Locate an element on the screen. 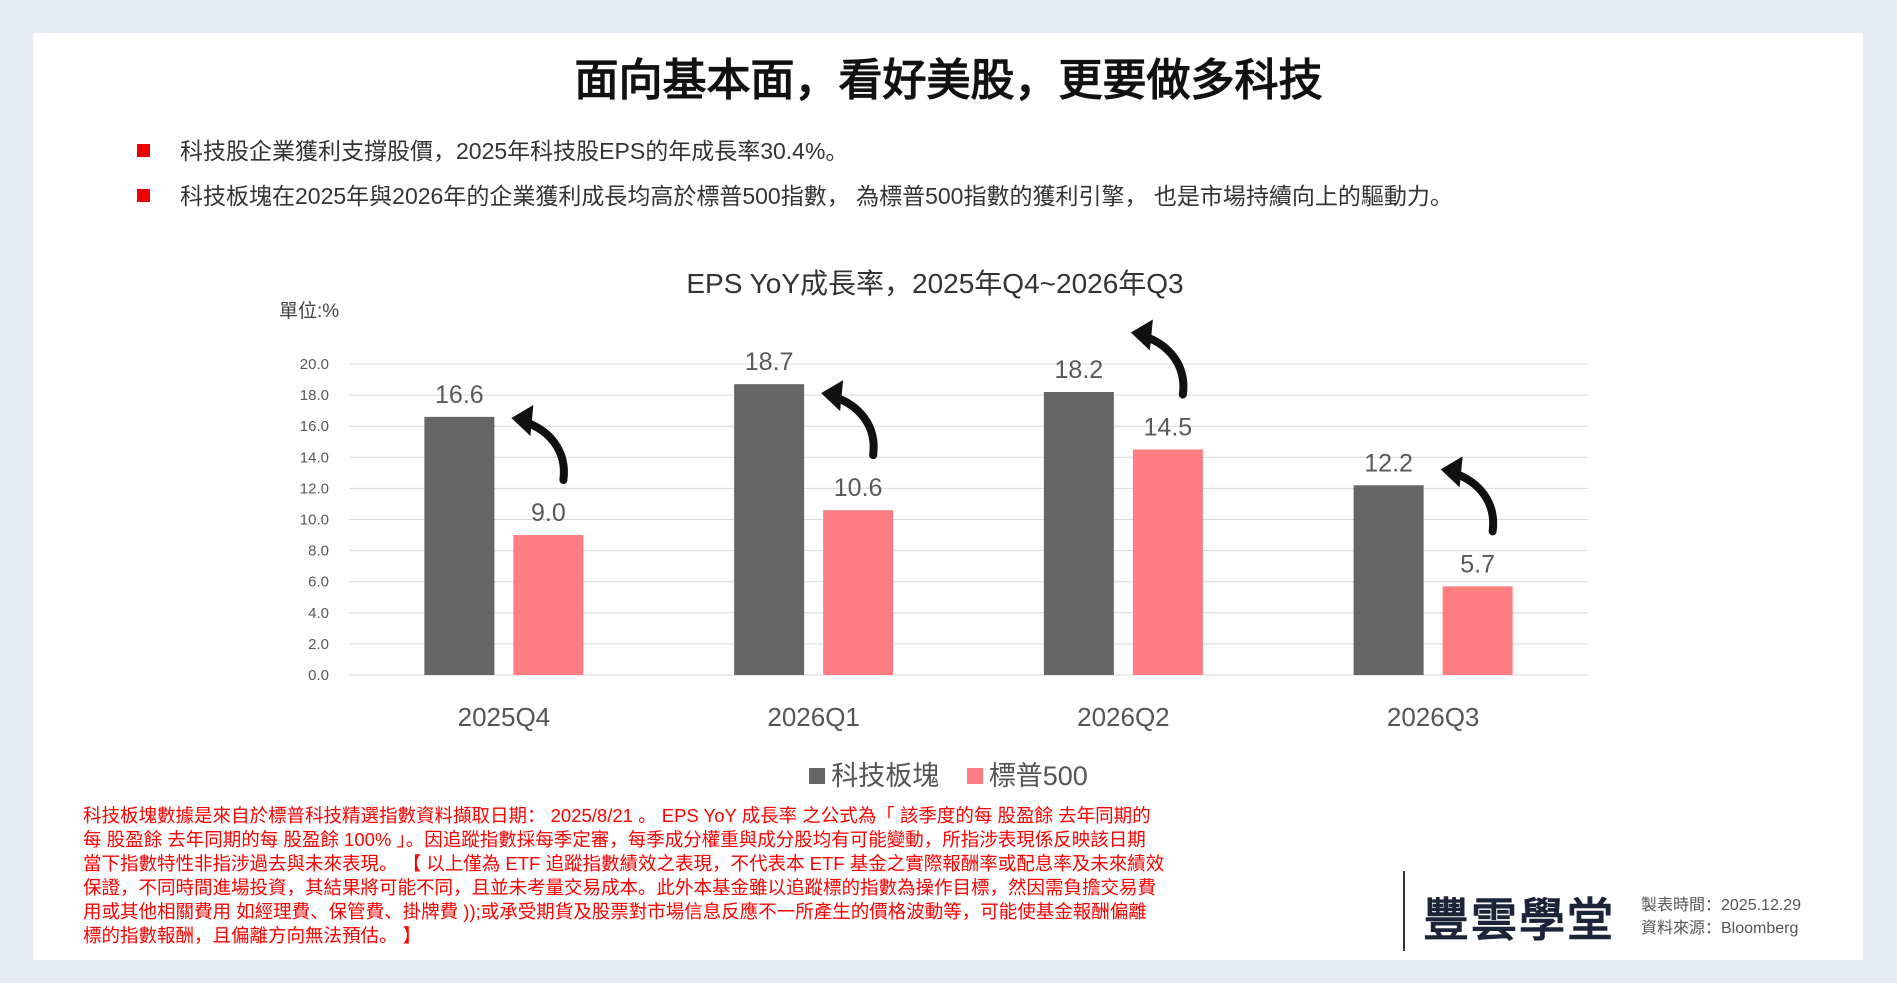 The image size is (1897, 983). legend-item-tech: 科技板塊 is located at coordinates (874, 776).